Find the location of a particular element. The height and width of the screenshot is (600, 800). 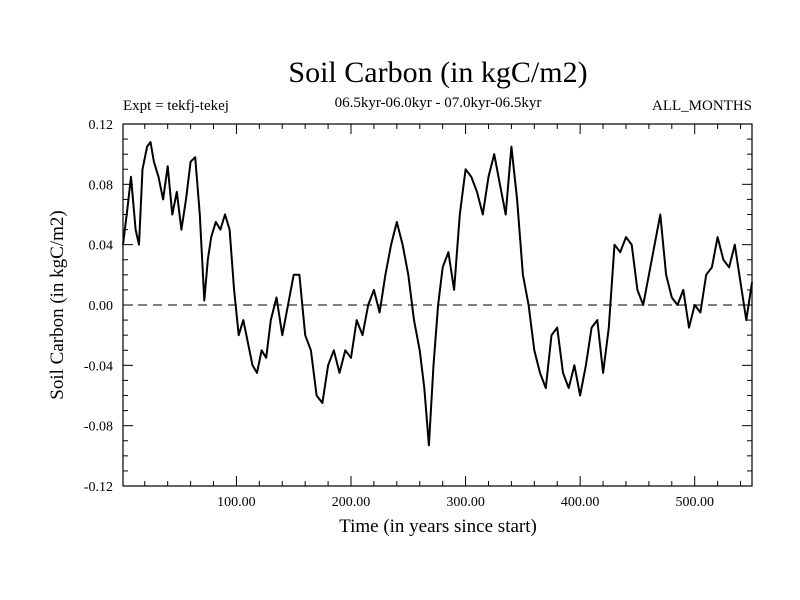

y-tick-label: 0.12 is located at coordinates (101, 125).